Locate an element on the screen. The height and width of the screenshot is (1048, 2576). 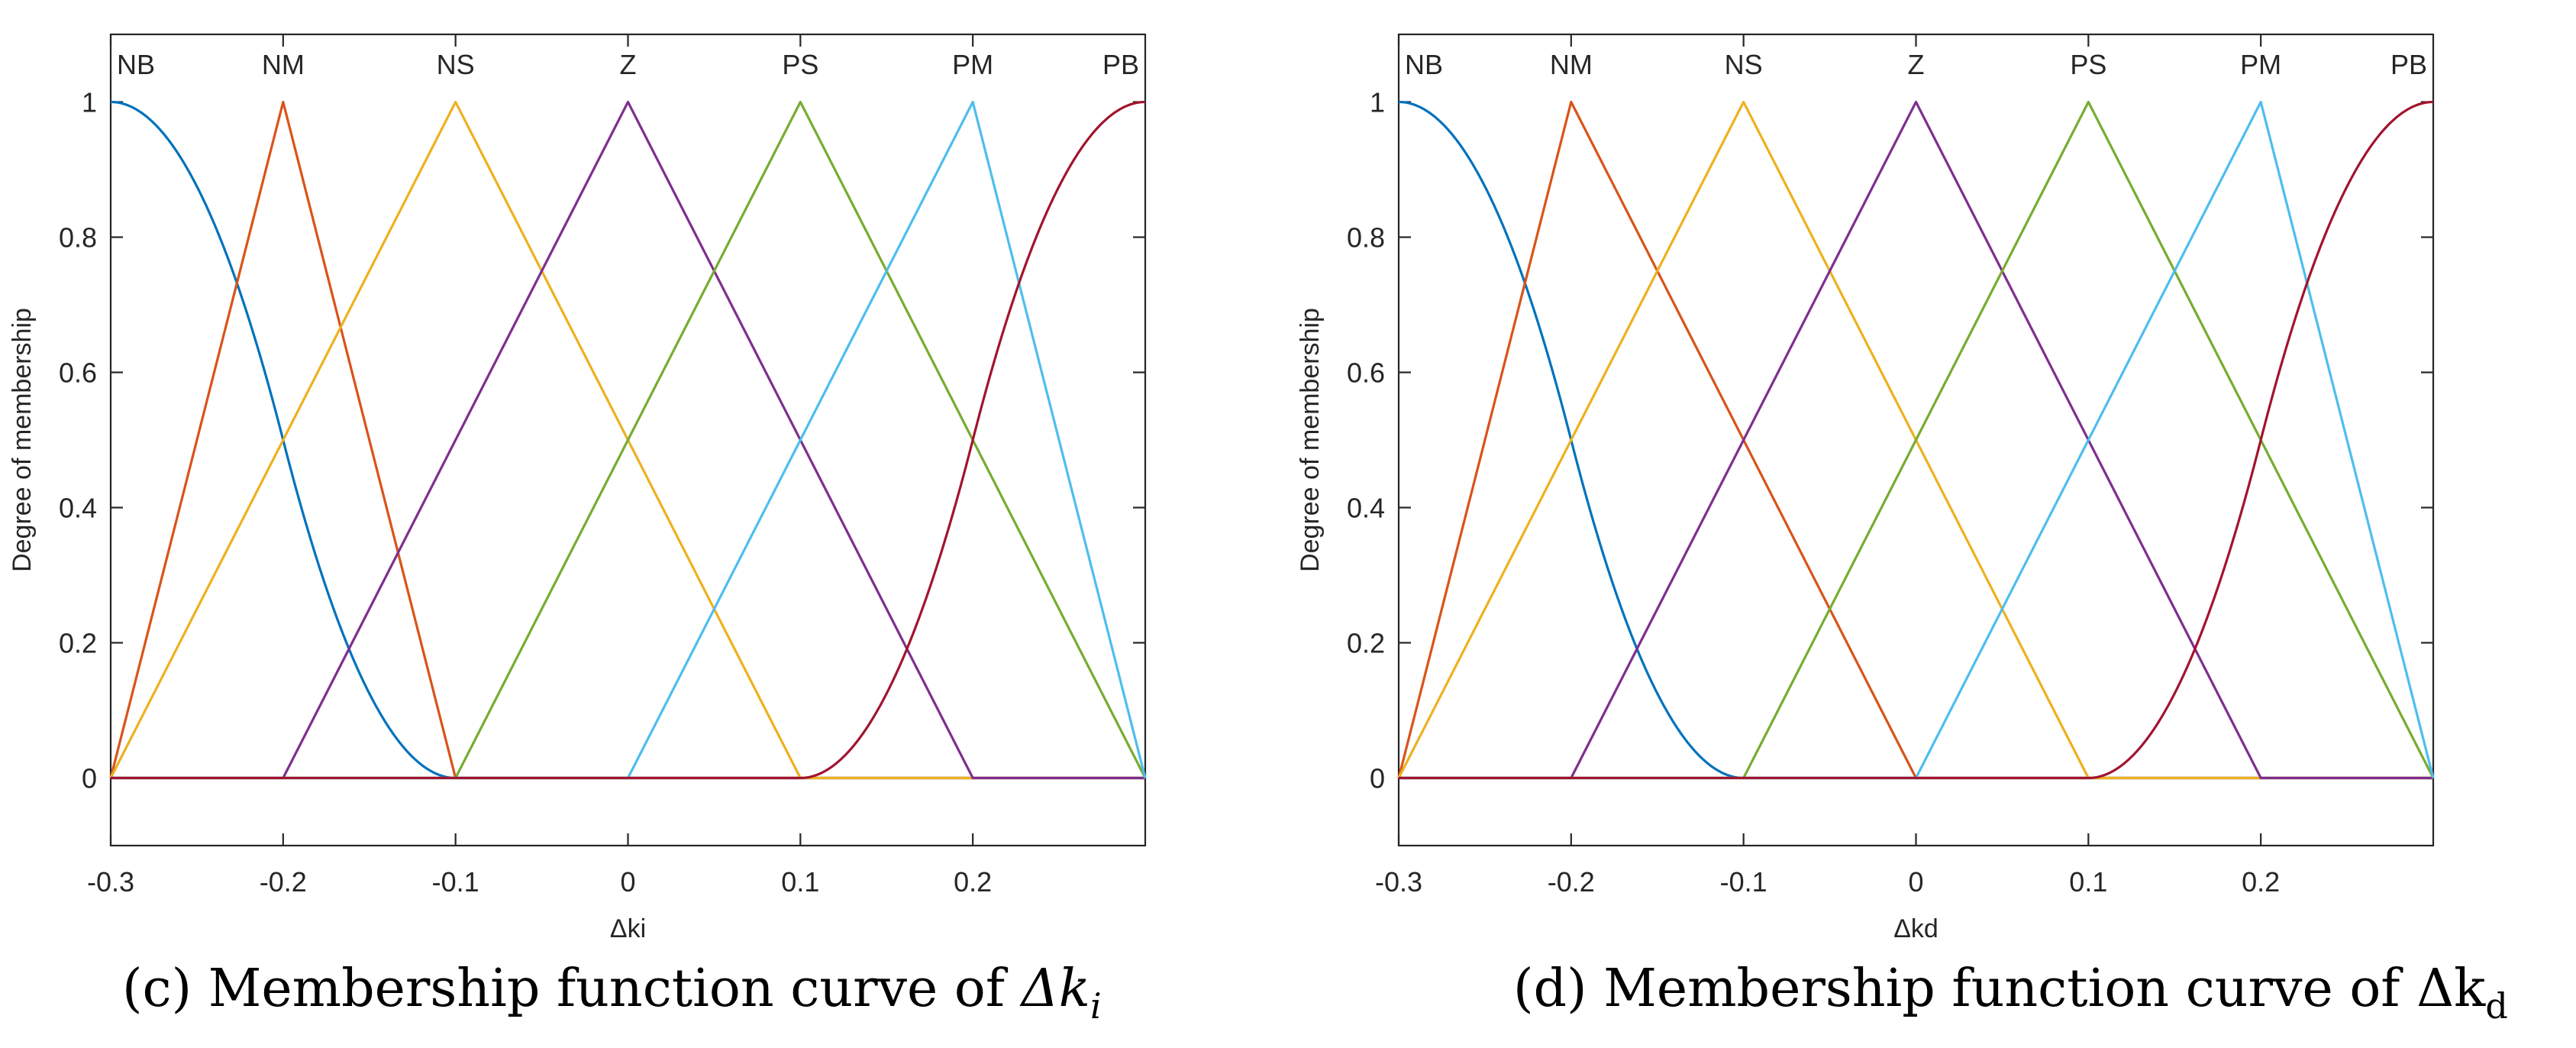
caption-d-variable: Δk is located at coordinates (2451, 989).